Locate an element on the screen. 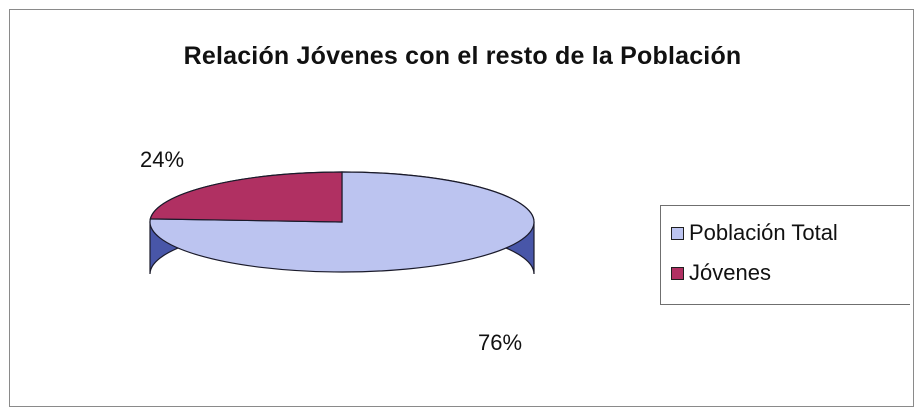 The width and height of the screenshot is (915, 415). legend-swatch-jovenes is located at coordinates (677, 273).